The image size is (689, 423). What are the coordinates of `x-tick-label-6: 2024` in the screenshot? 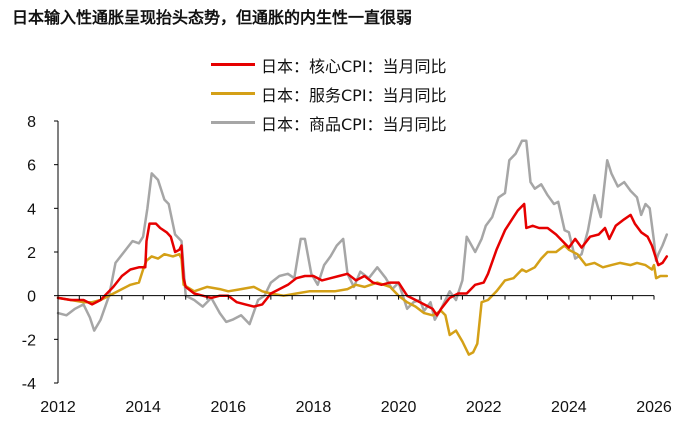 It's located at (569, 407).